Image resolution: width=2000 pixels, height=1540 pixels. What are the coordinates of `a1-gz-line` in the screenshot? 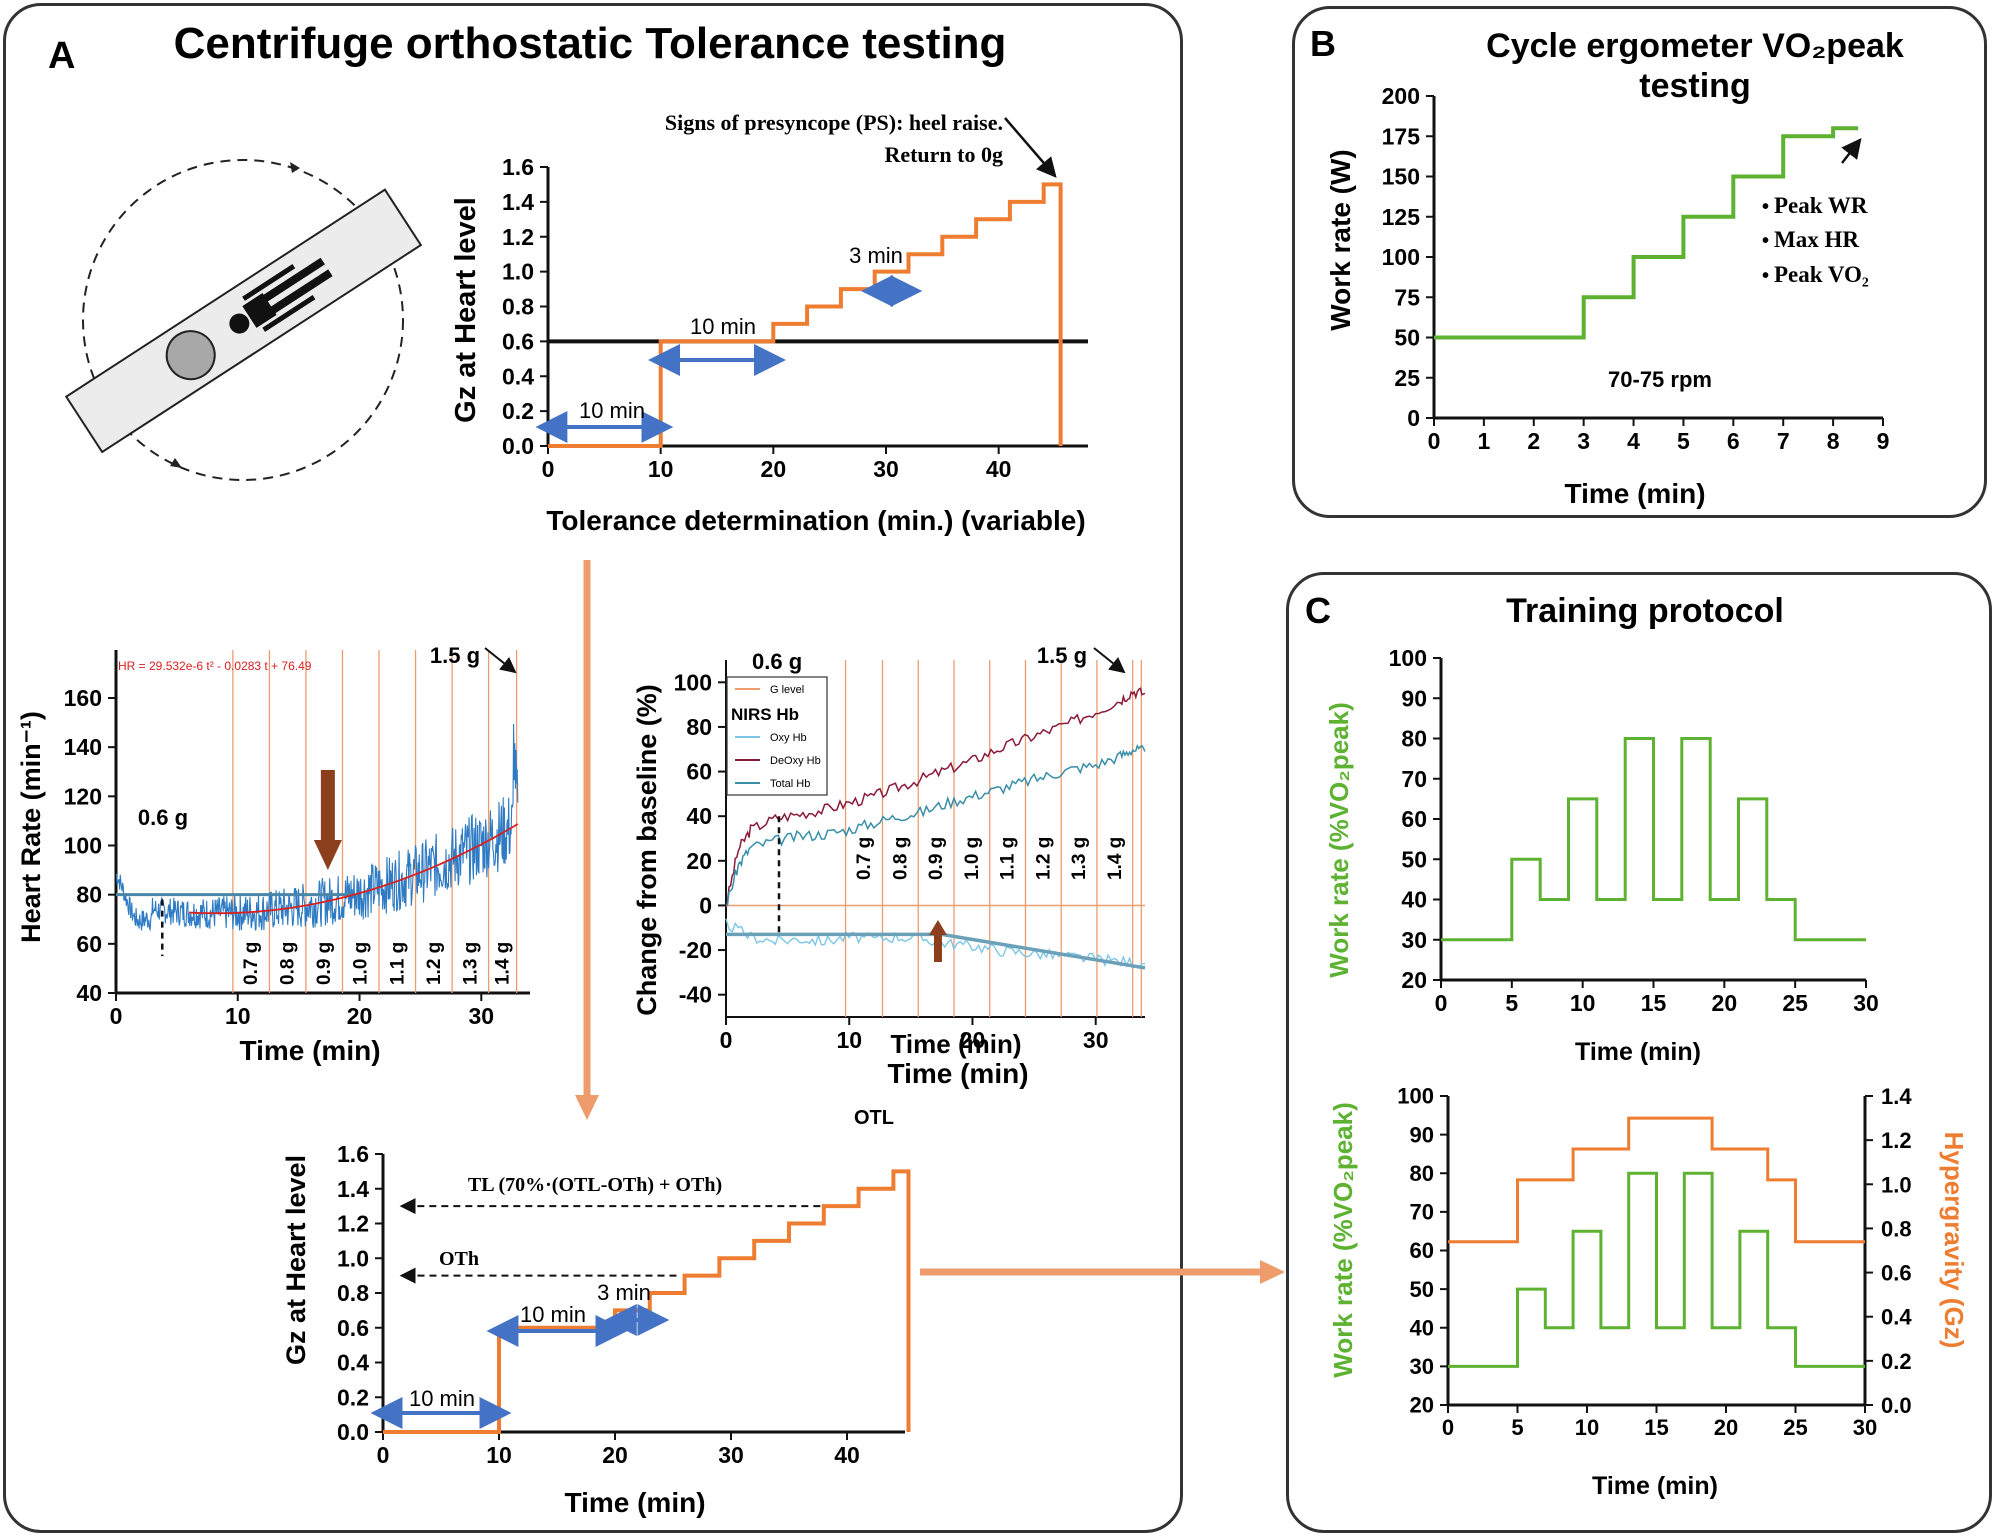 It's located at (805, 315).